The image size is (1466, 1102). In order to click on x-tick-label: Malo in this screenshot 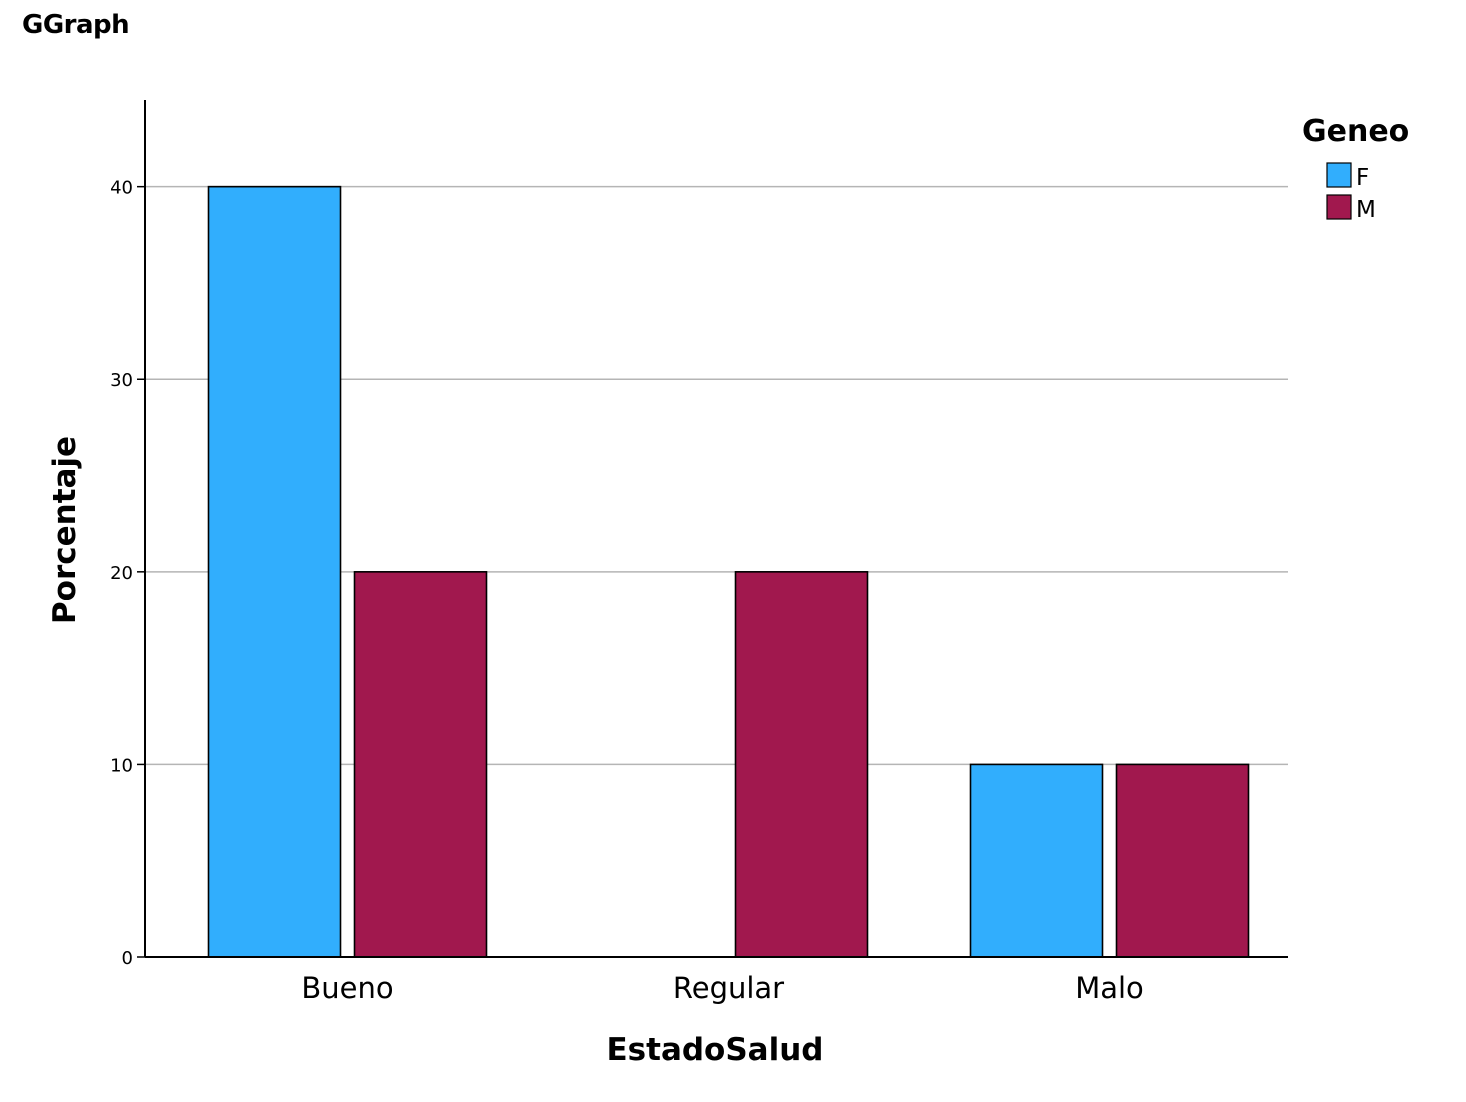, I will do `click(1109, 988)`.